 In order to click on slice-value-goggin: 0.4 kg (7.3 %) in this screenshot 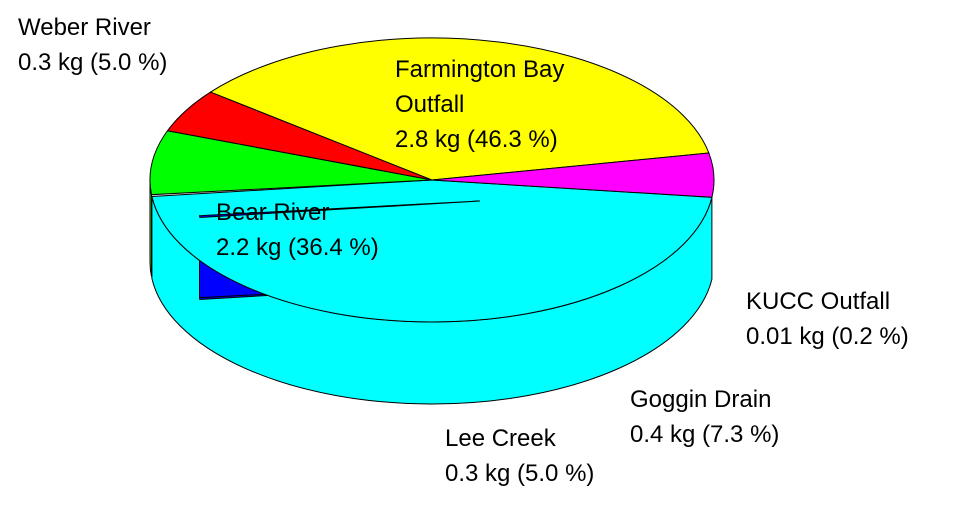, I will do `click(704, 434)`.